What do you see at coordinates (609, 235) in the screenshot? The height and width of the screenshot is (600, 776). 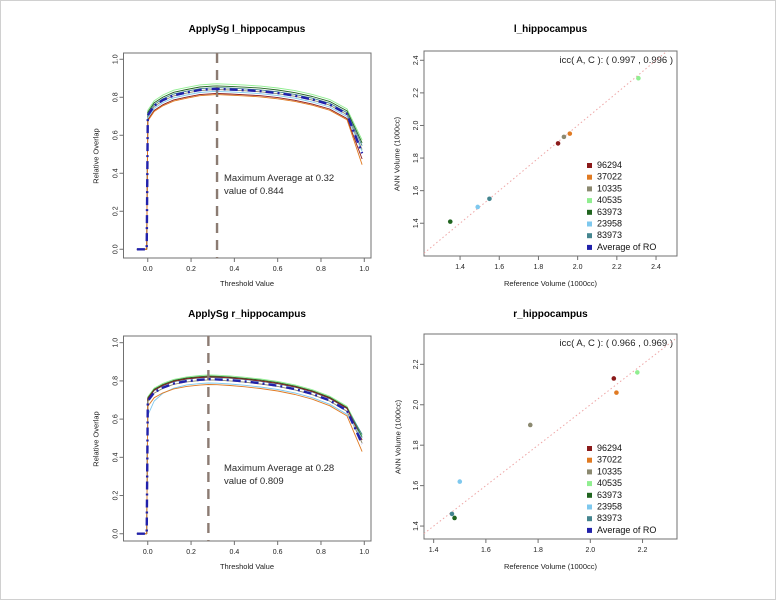 I see `legend-label: 83973` at bounding box center [609, 235].